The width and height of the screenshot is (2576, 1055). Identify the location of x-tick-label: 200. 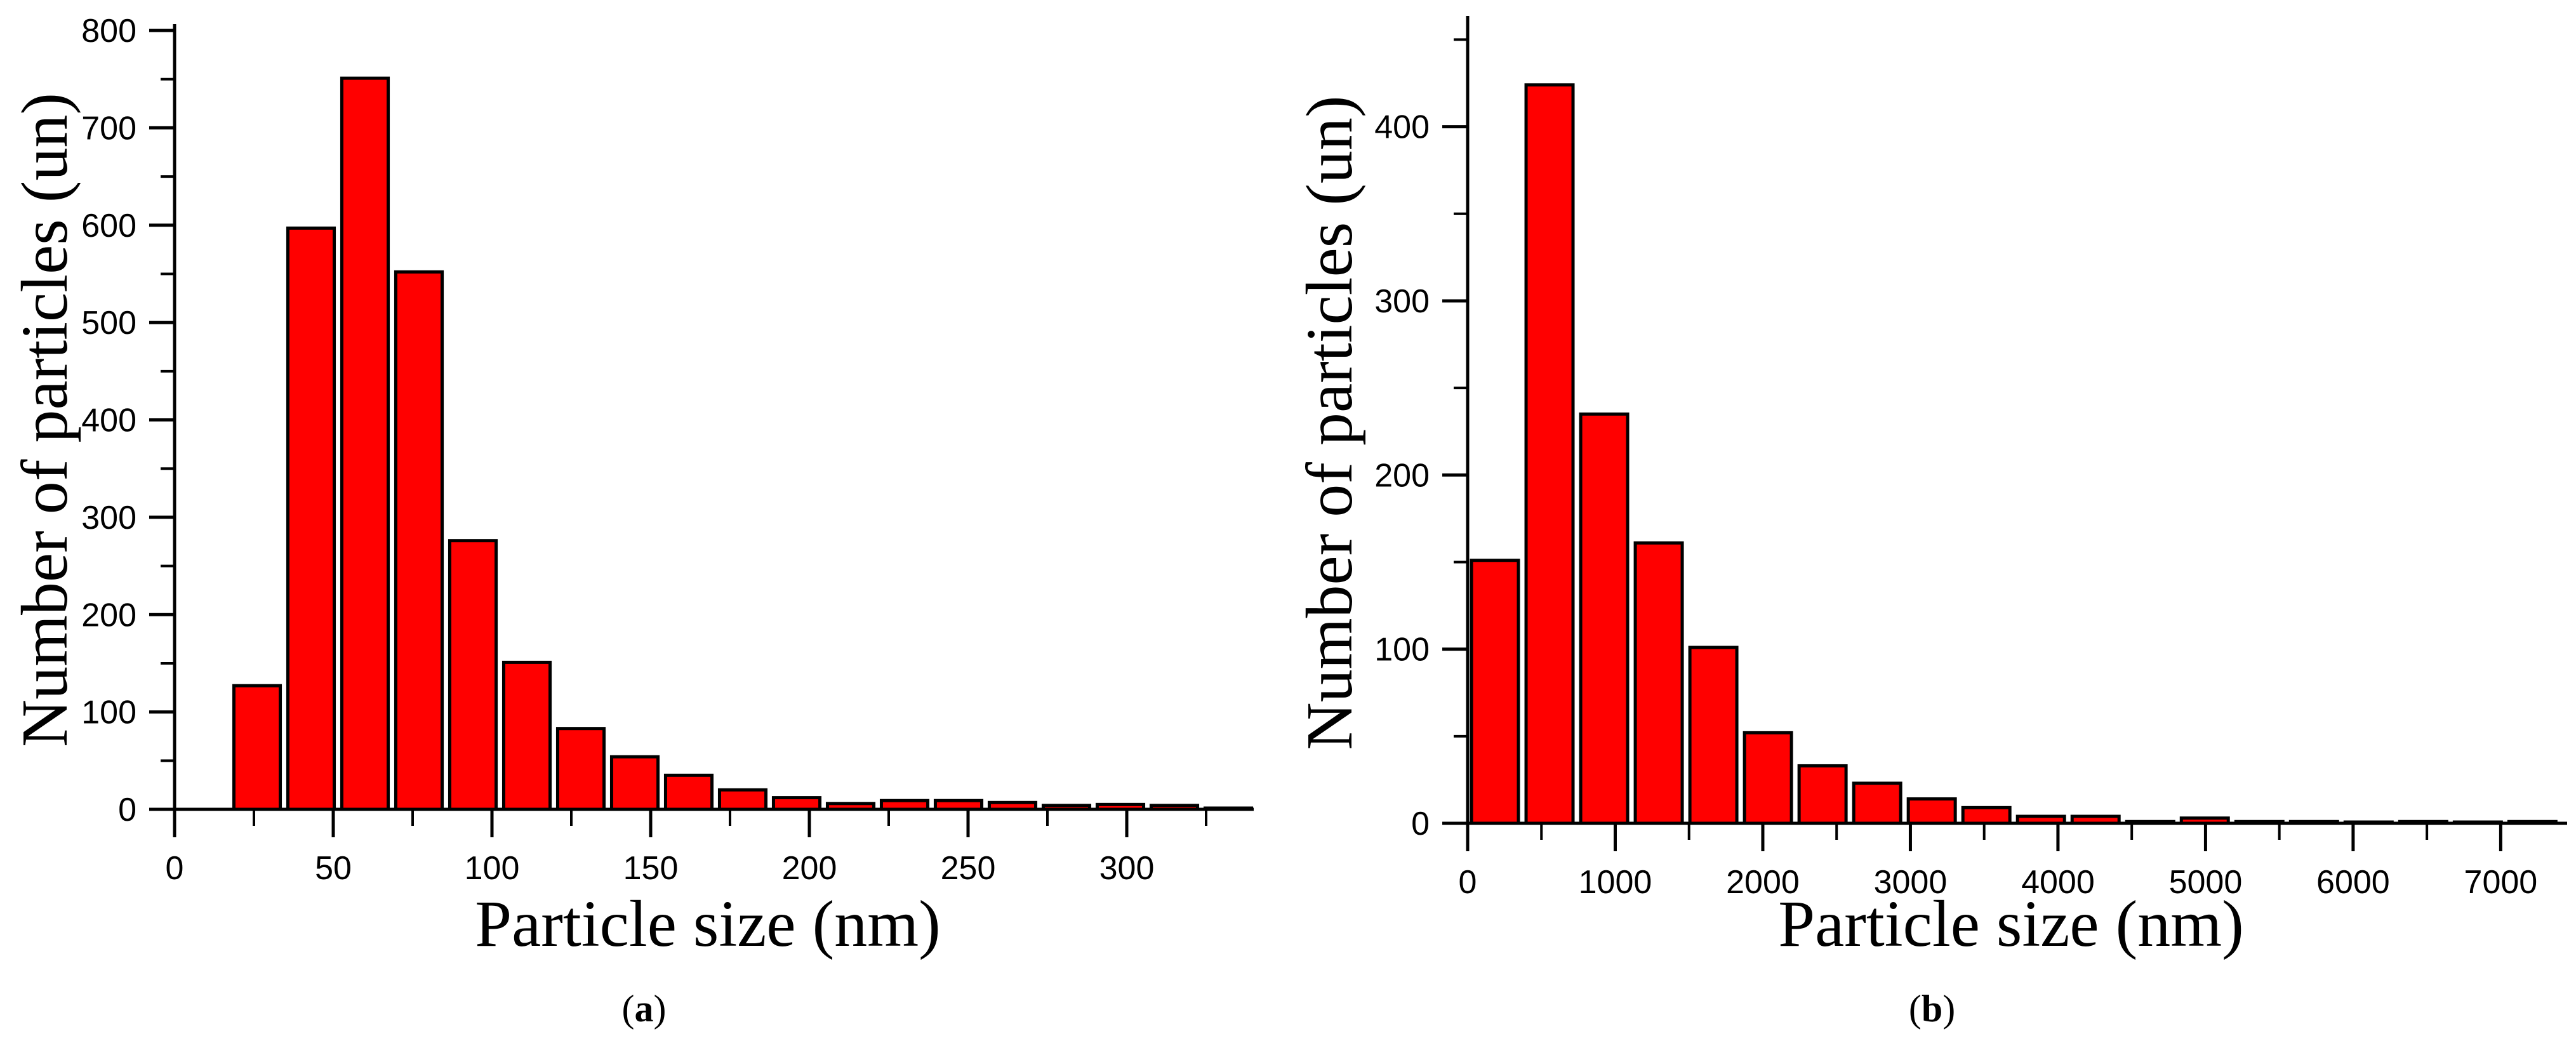
(809, 868).